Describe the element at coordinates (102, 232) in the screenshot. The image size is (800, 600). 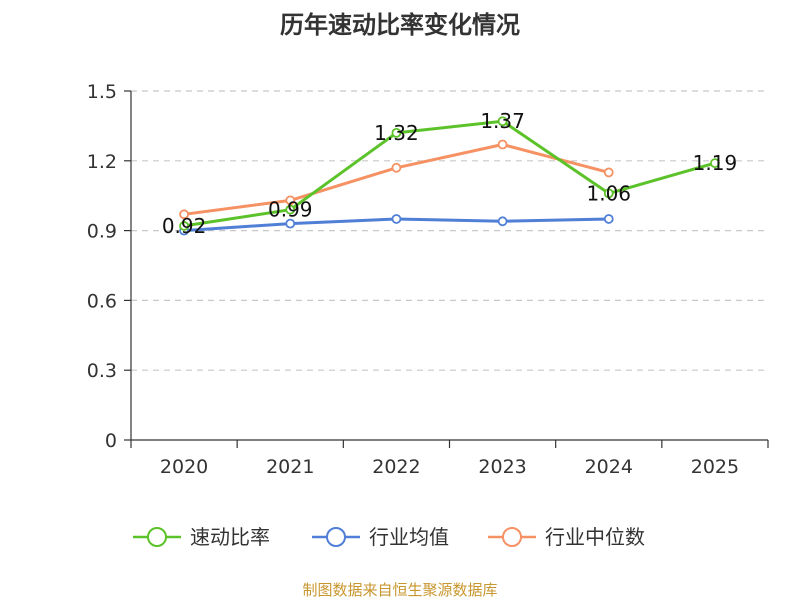
I see `y-tick-label: 0.9` at that location.